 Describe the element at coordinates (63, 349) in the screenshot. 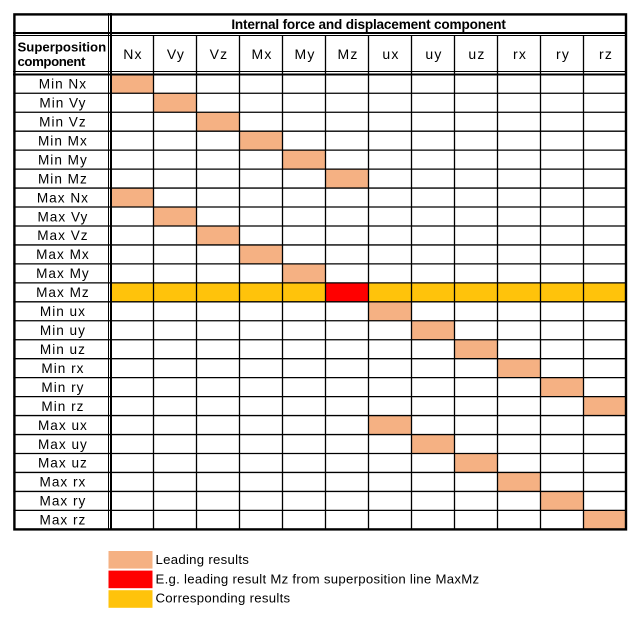

I see `svg-text: Min uz` at that location.